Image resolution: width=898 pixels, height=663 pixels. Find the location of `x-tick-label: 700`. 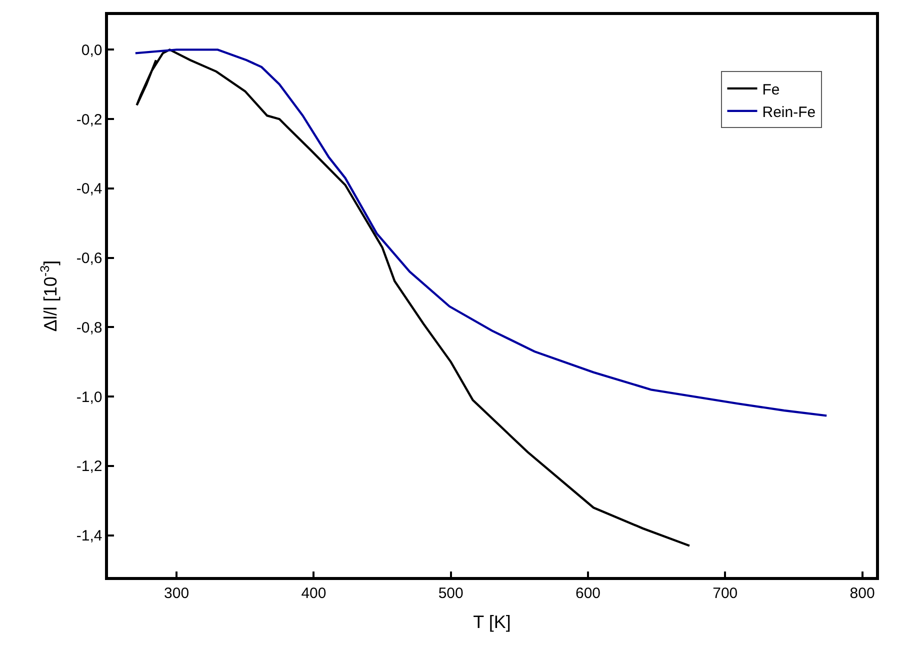

x-tick-label: 700 is located at coordinates (725, 593).